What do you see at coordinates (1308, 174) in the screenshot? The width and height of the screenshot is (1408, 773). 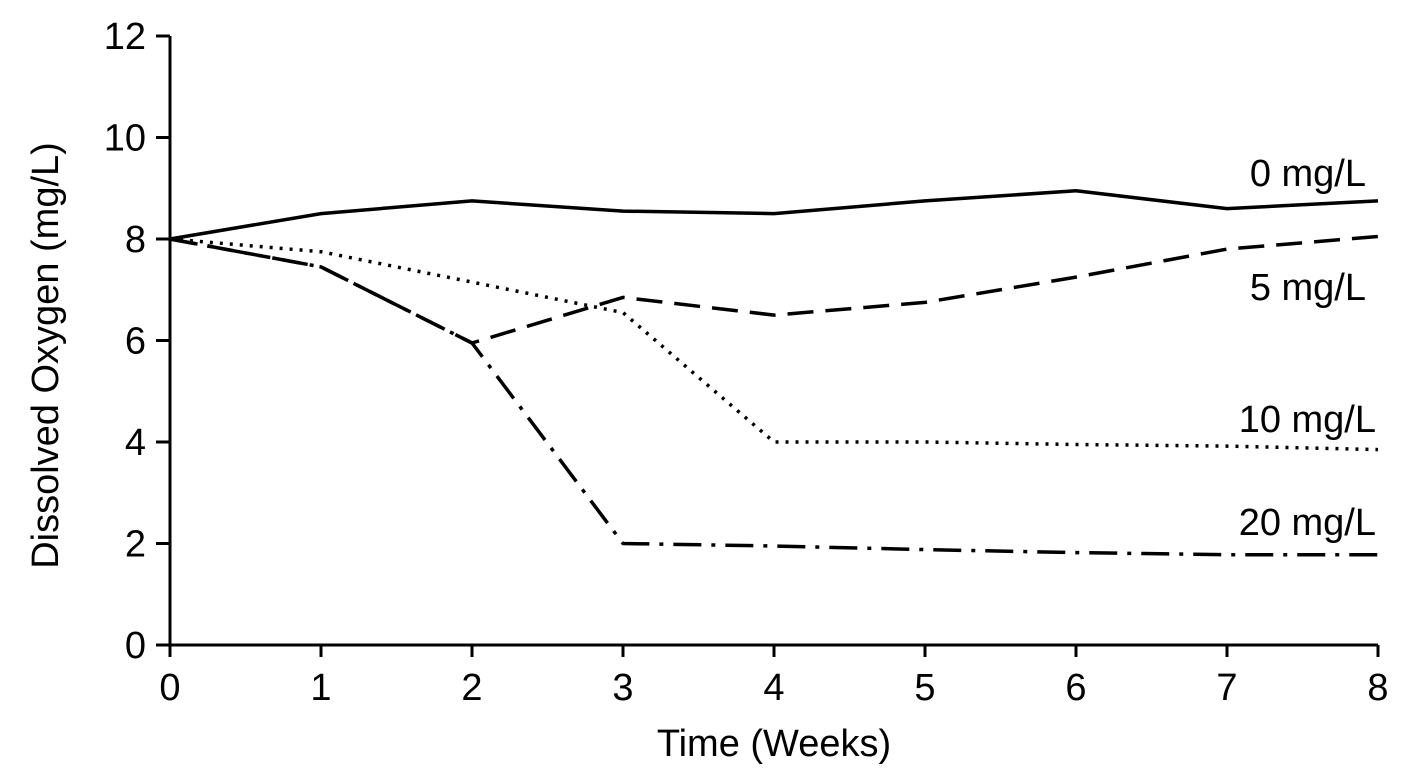 I see `series-label: 0 mg/L` at bounding box center [1308, 174].